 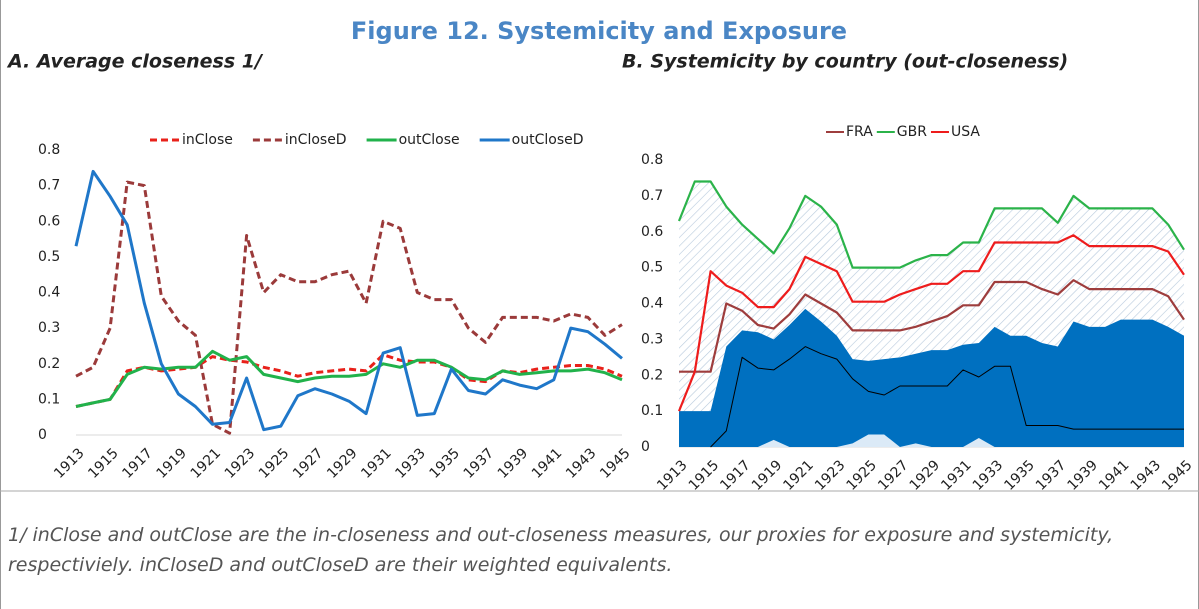 I want to click on legend-label: FRA, so click(x=859, y=132).